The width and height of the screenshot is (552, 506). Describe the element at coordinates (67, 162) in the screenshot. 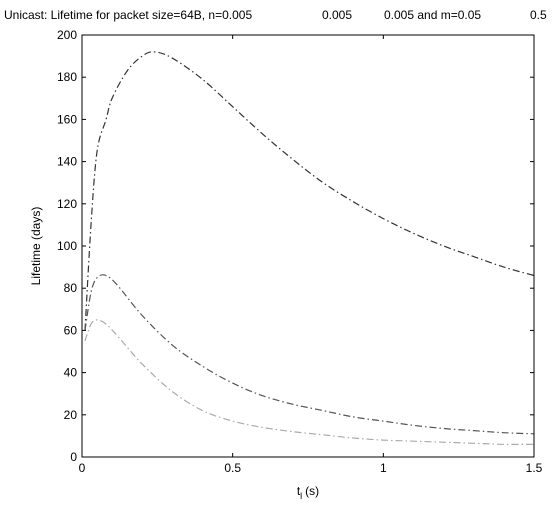

I see `y-tick-label: 140` at that location.